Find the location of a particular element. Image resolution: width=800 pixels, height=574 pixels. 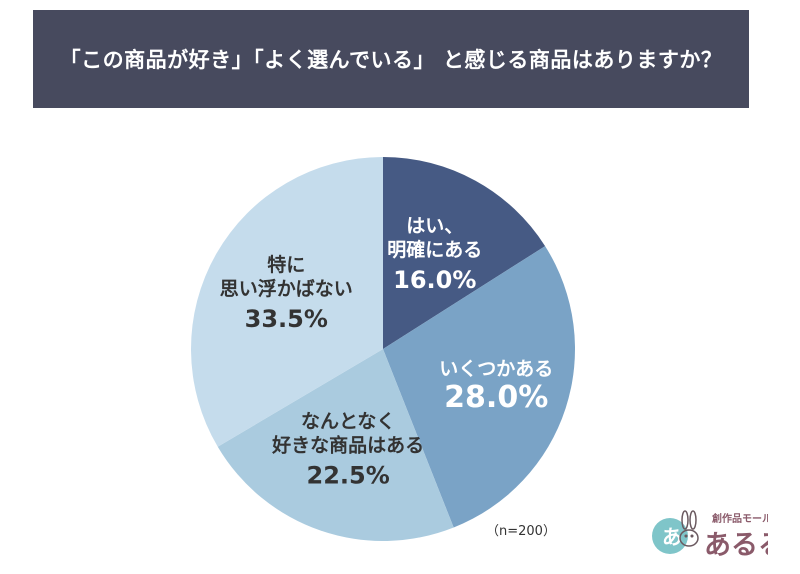

slice-value-4: 33.5% is located at coordinates (286, 319).